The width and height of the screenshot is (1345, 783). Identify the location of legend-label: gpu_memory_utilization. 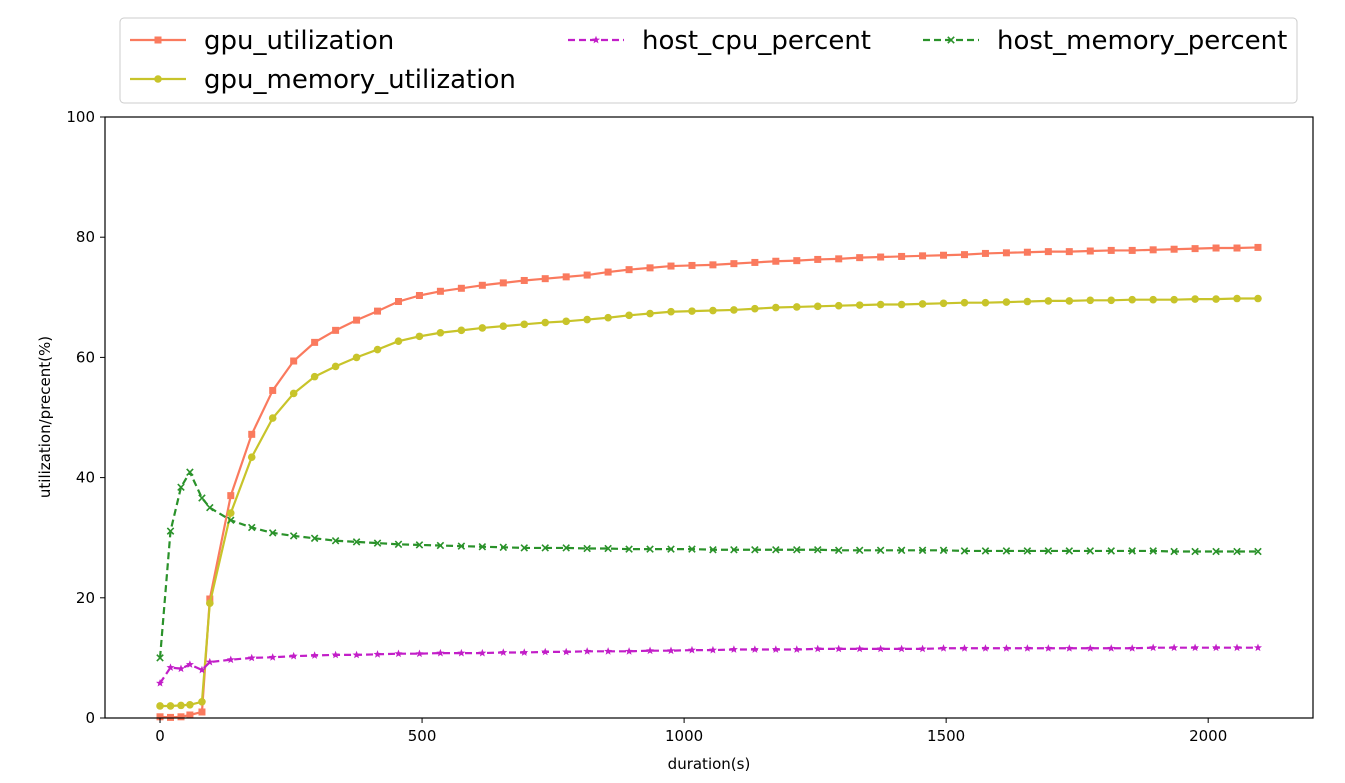
(360, 80).